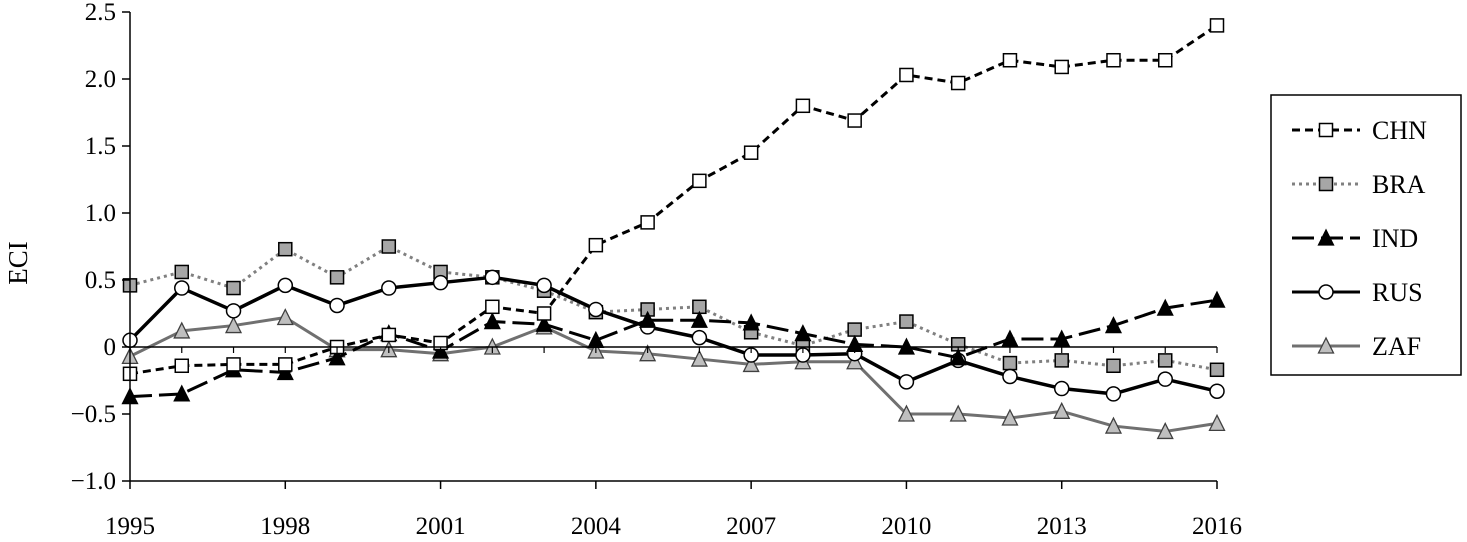 The width and height of the screenshot is (1467, 542). Describe the element at coordinates (100, 146) in the screenshot. I see `y-tick-label: 1.5` at that location.